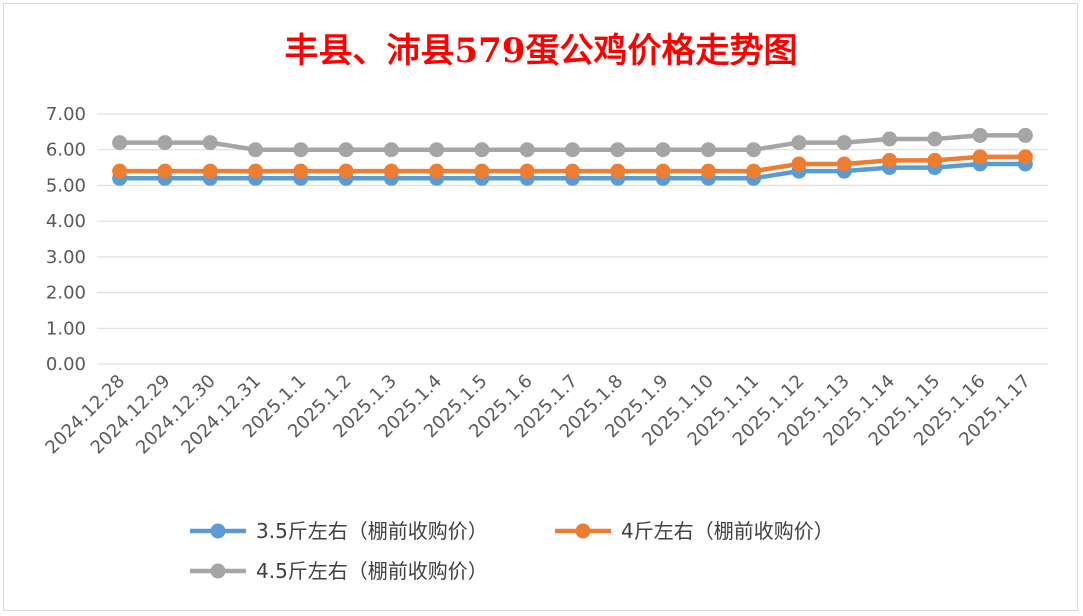  What do you see at coordinates (541, 51) in the screenshot?
I see `chart-title: 丰县、沛县579蛋公鸡价格走势图` at bounding box center [541, 51].